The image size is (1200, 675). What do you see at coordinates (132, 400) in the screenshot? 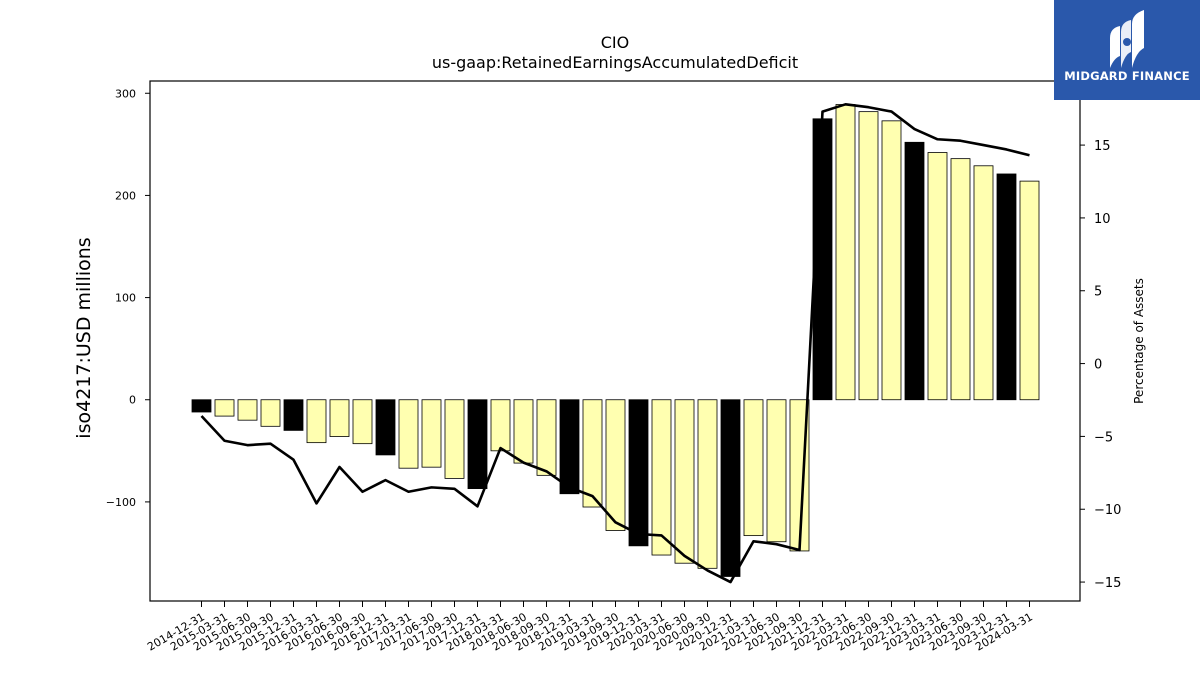
I see `y-tick-label: 0` at bounding box center [132, 400].